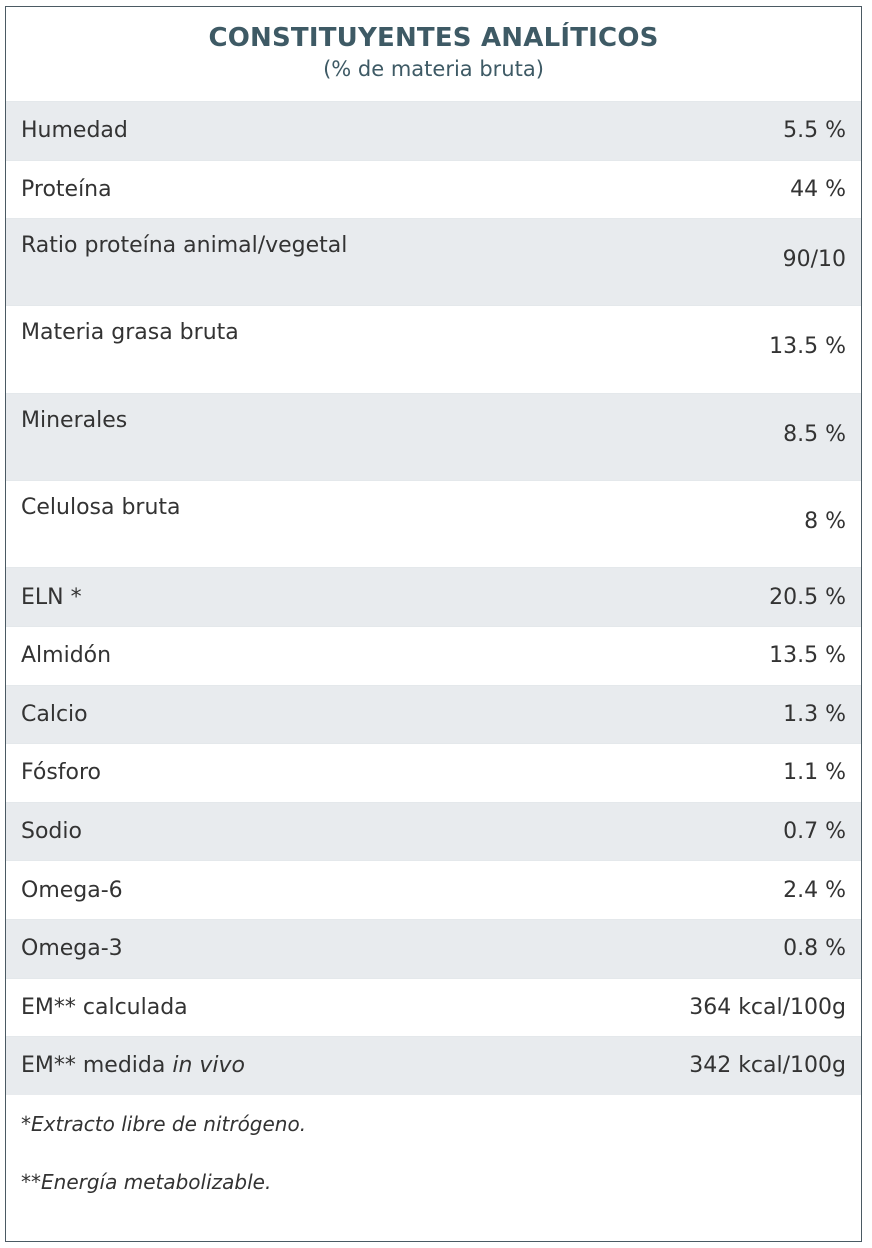 This screenshot has width=872, height=1248. Describe the element at coordinates (433, 772) in the screenshot. I see `table-row-fosforo: Fósforo 1.1 %` at that location.